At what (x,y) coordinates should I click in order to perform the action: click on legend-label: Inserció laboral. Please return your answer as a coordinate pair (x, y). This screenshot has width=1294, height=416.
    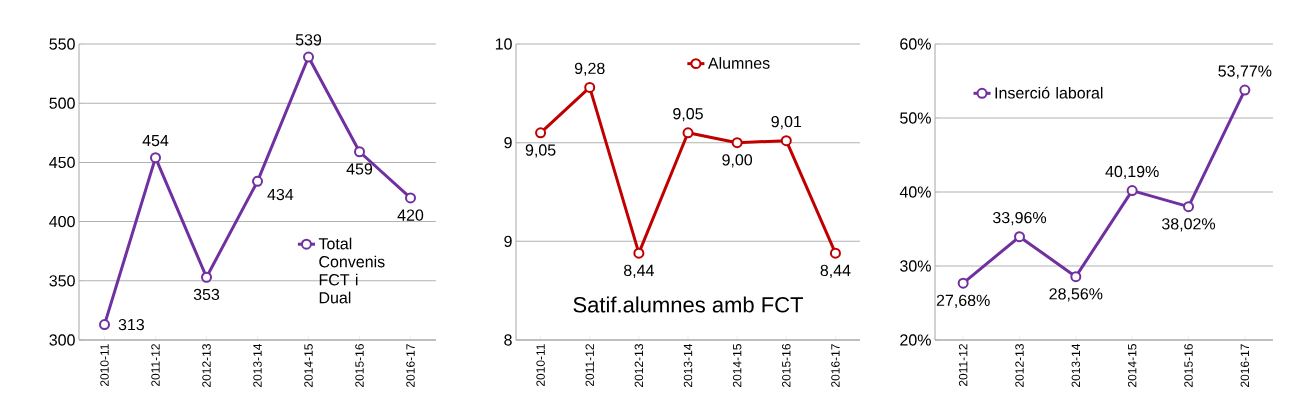
    Looking at the image, I should click on (1049, 92).